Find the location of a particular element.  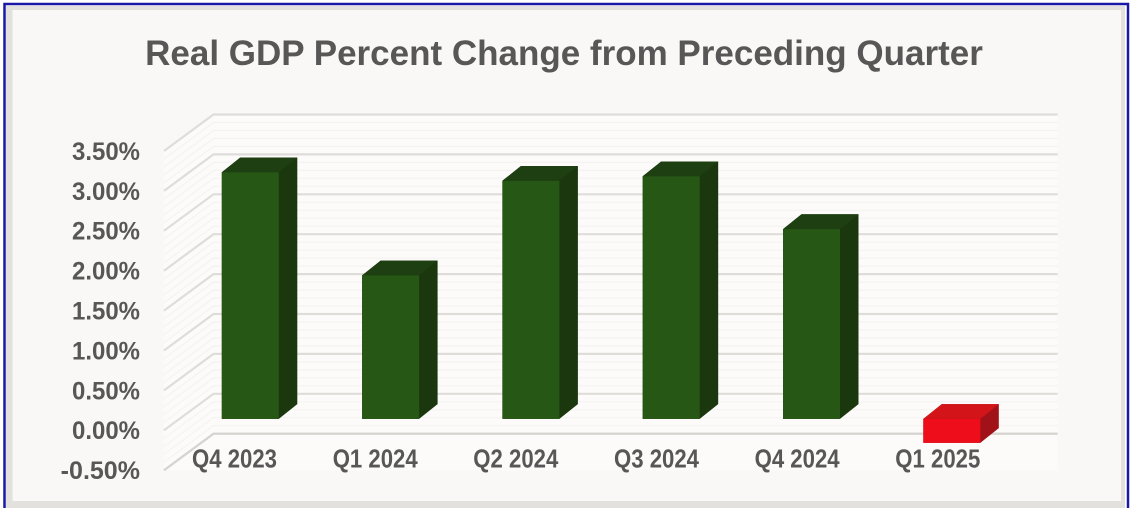

svg-text: Q1 2024 is located at coordinates (375, 459).